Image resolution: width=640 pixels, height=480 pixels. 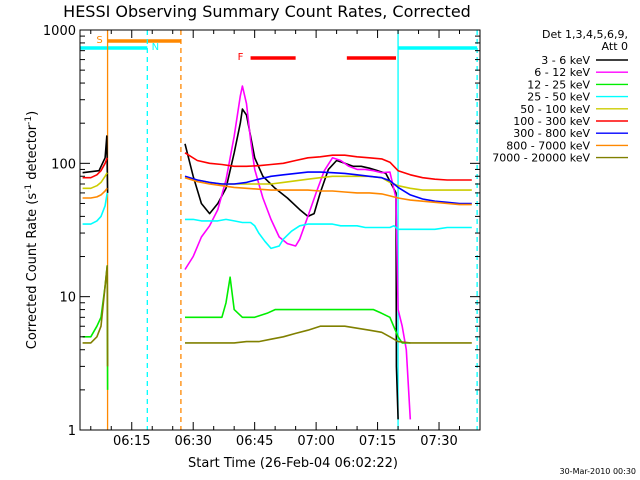 What do you see at coordinates (293, 463) in the screenshot?
I see `x-axis-label: Start Time (26-Feb-04 06:02:22)` at bounding box center [293, 463].